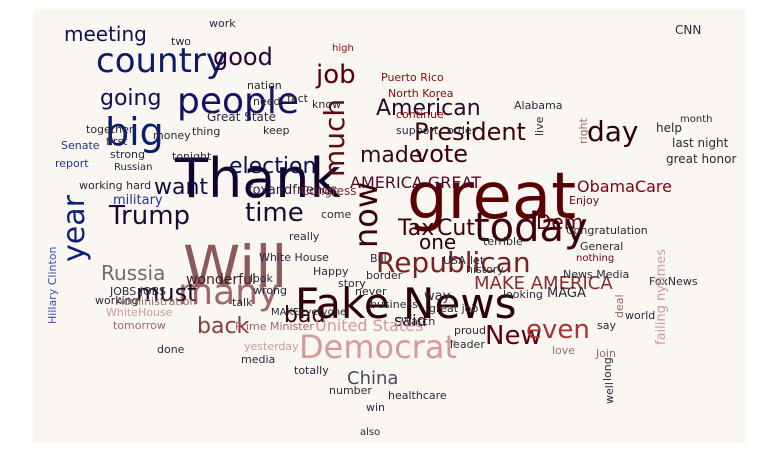  I want to click on cloud-word: let, so click(477, 260).